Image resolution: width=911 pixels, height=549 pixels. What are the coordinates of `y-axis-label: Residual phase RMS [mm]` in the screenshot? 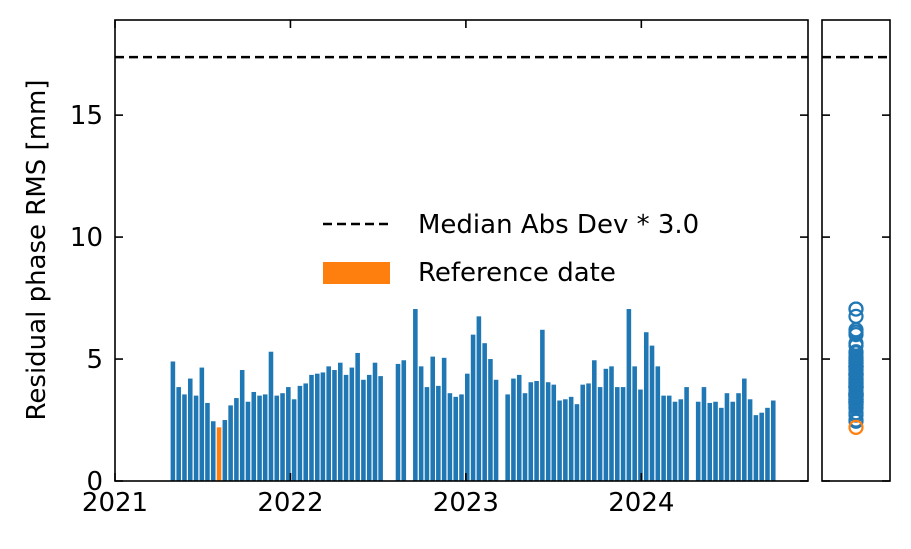 It's located at (37, 250).